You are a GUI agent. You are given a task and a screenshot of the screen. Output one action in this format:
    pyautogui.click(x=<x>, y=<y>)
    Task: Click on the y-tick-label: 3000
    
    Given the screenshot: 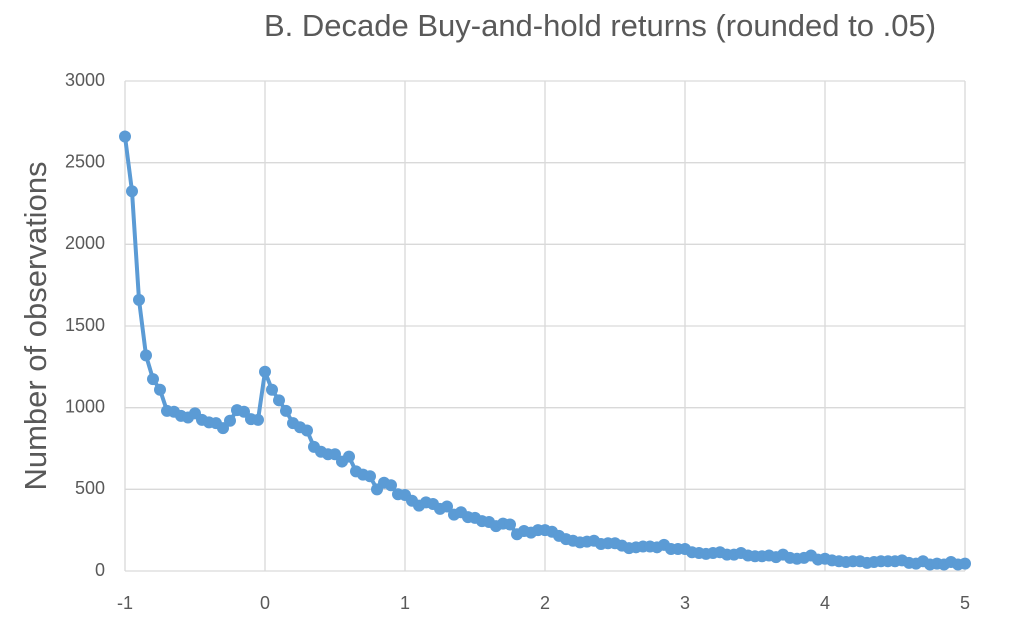 What is the action you would take?
    pyautogui.click(x=85, y=80)
    